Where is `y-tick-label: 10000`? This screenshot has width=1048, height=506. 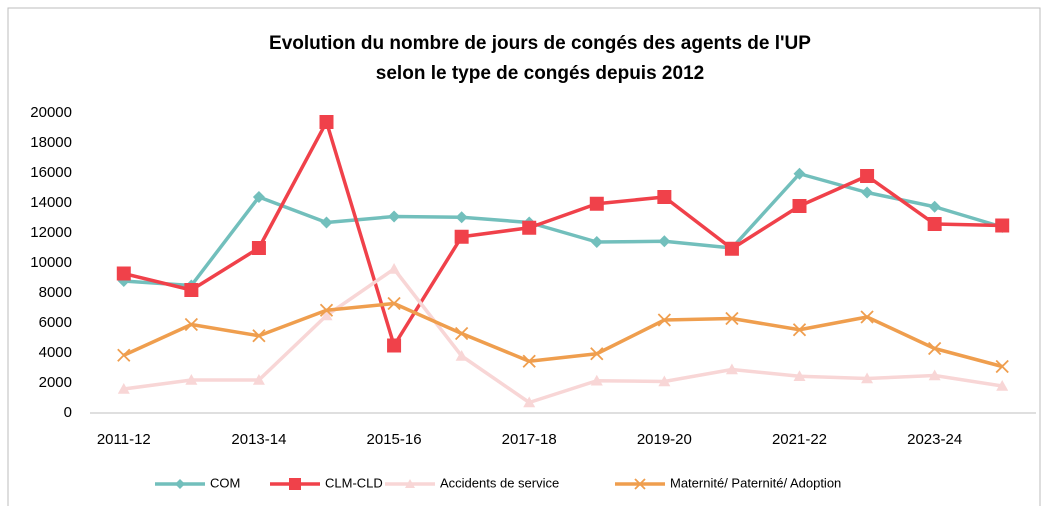 y-tick-label: 10000 is located at coordinates (51, 262).